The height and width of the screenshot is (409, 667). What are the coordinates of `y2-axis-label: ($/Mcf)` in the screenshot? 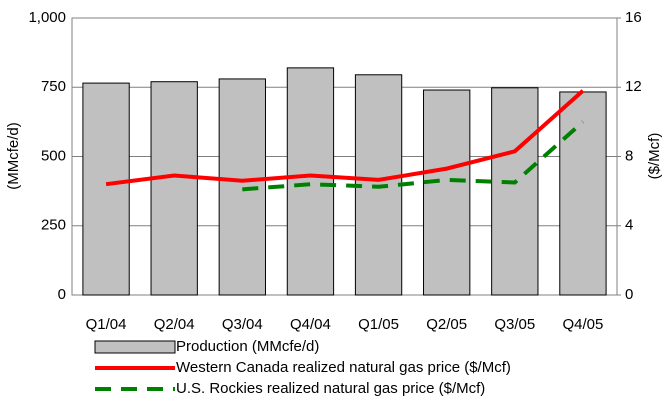 It's located at (654, 156).